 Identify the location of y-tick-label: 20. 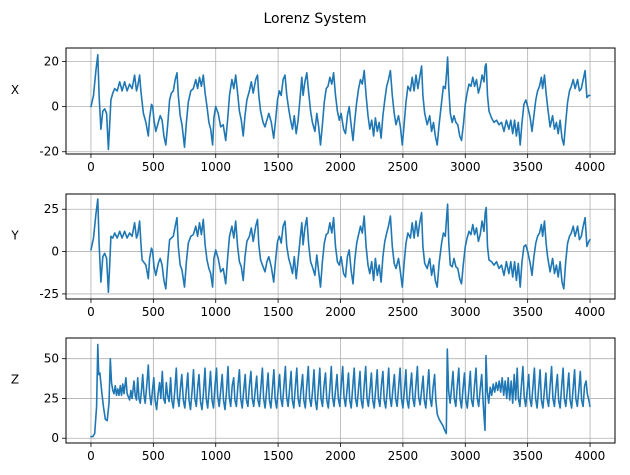
(51, 62).